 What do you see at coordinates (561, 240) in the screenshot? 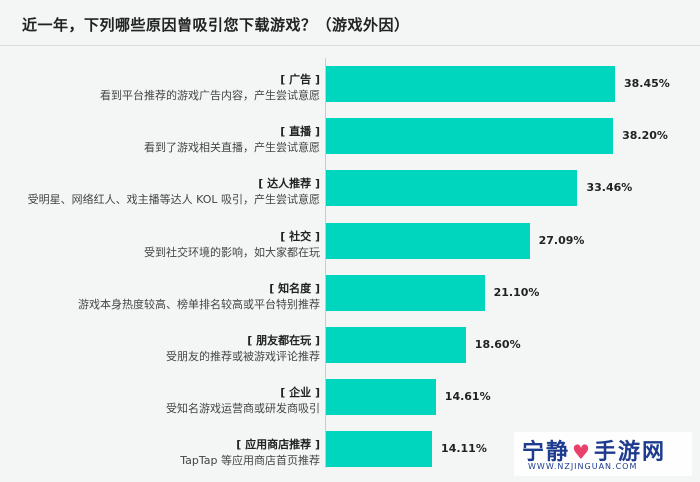
I see `value-label: 27.09%` at bounding box center [561, 240].